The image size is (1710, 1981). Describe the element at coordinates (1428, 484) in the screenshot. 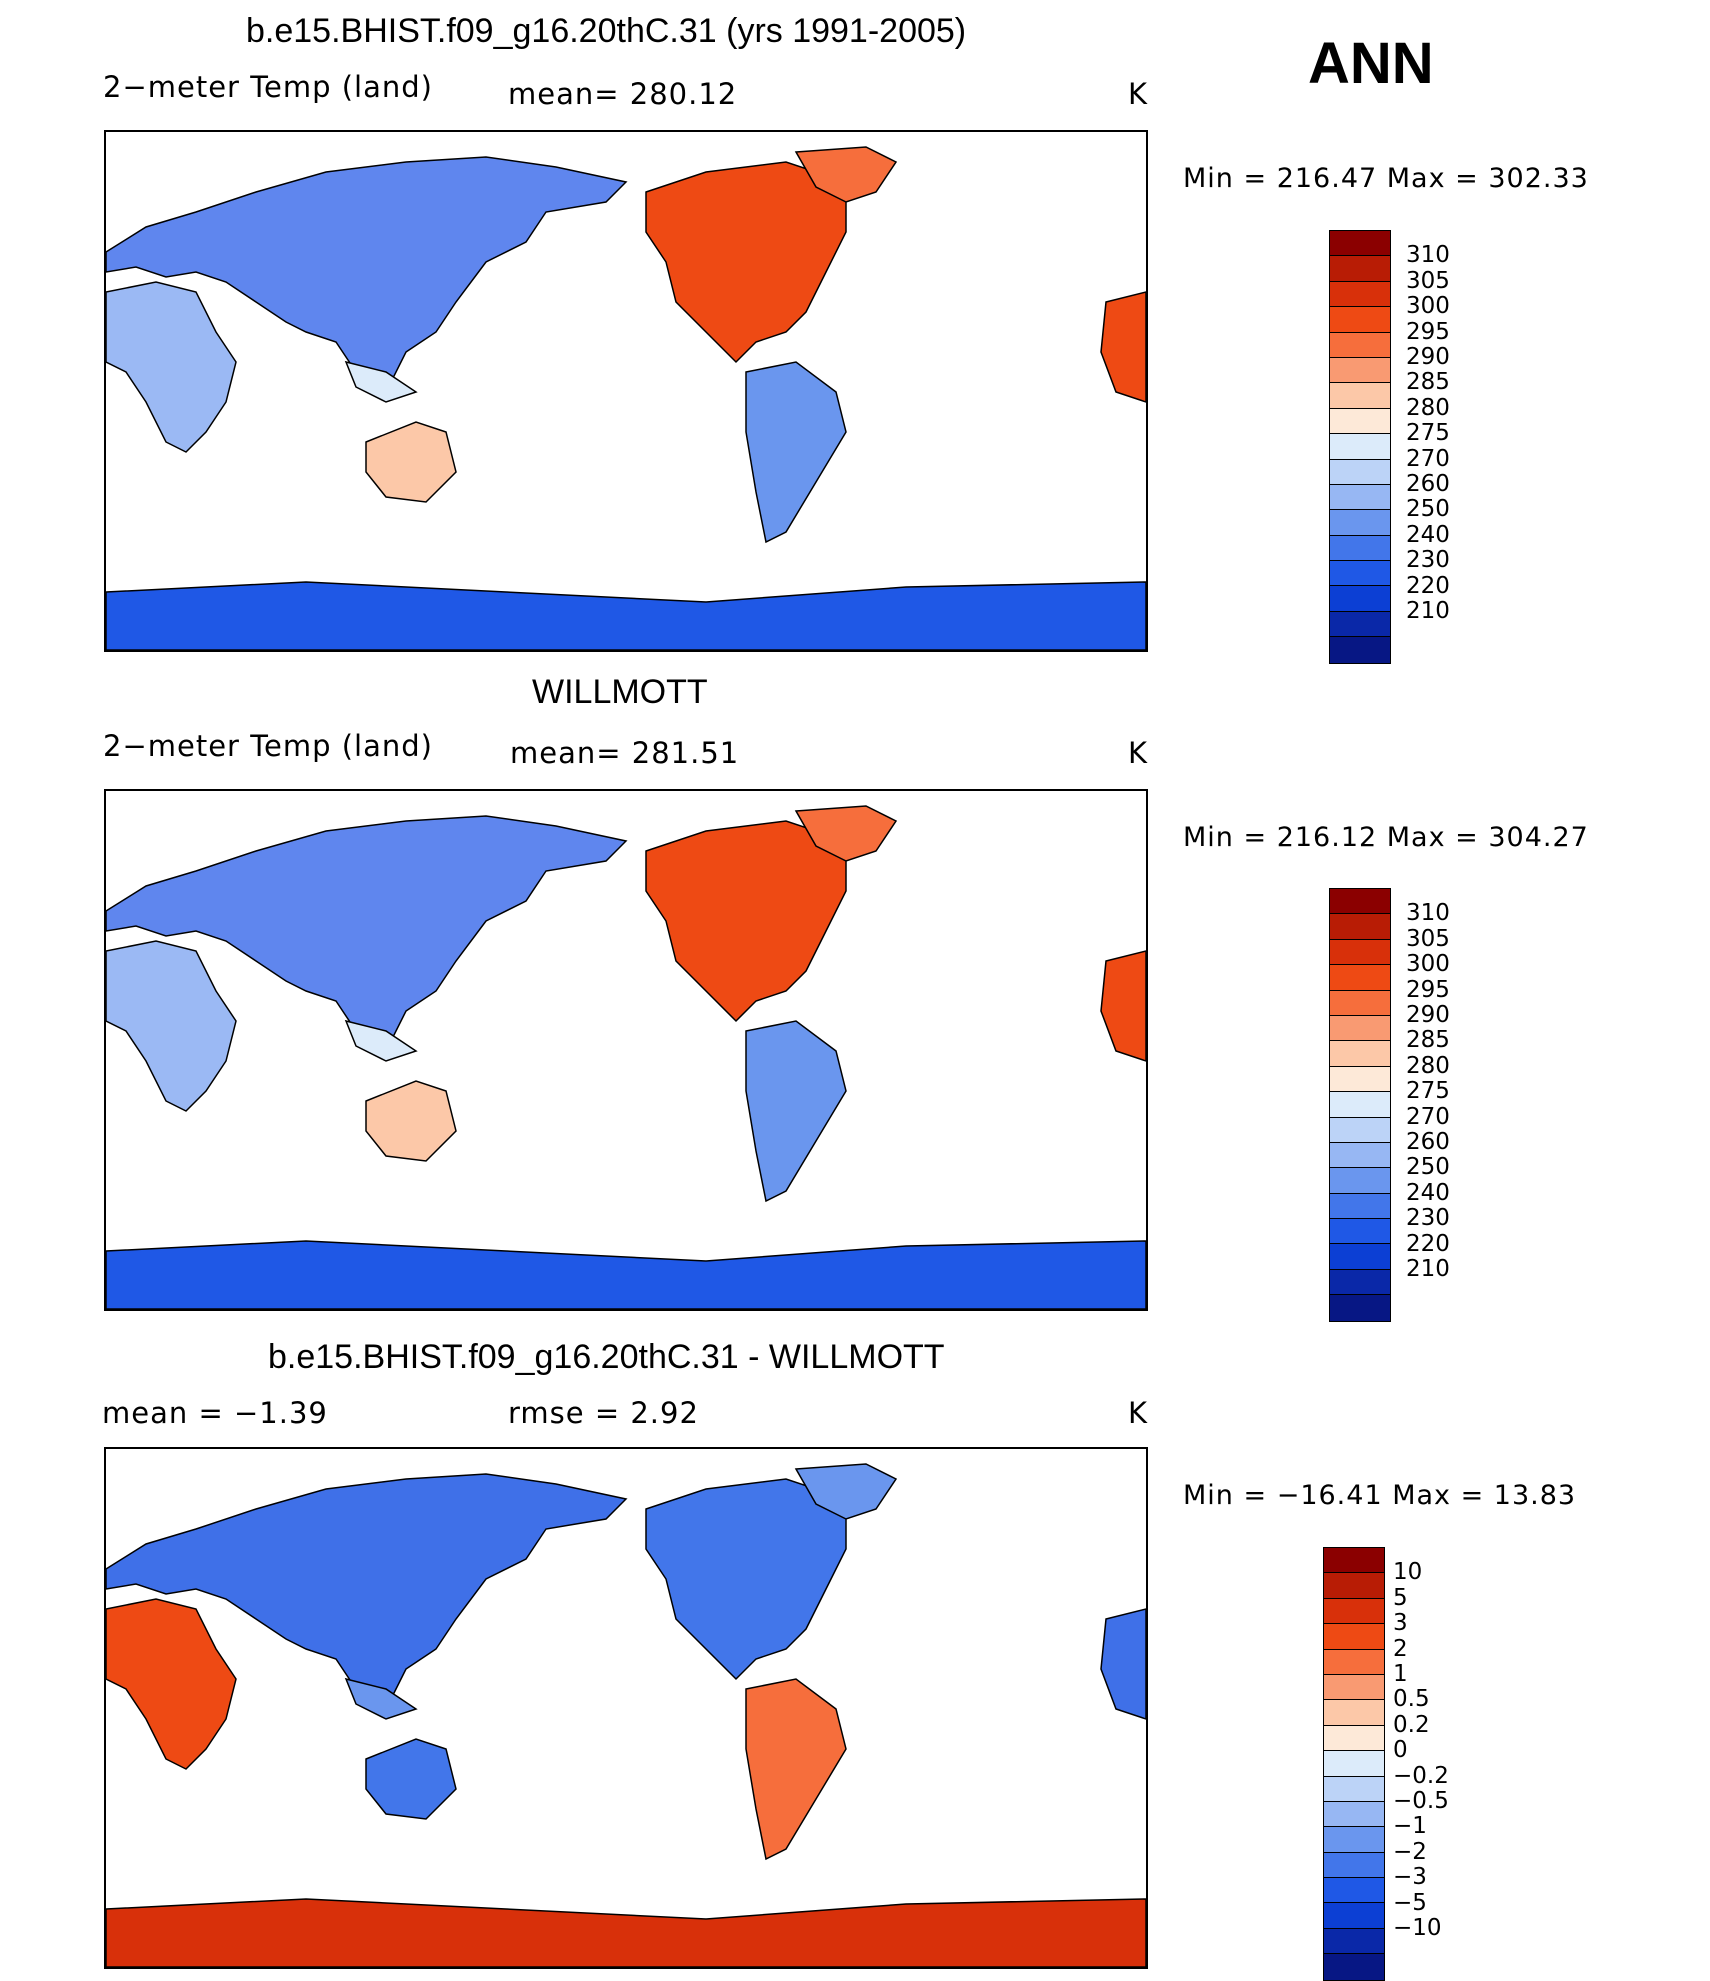

I see `colorbar-tick-label: 260` at that location.